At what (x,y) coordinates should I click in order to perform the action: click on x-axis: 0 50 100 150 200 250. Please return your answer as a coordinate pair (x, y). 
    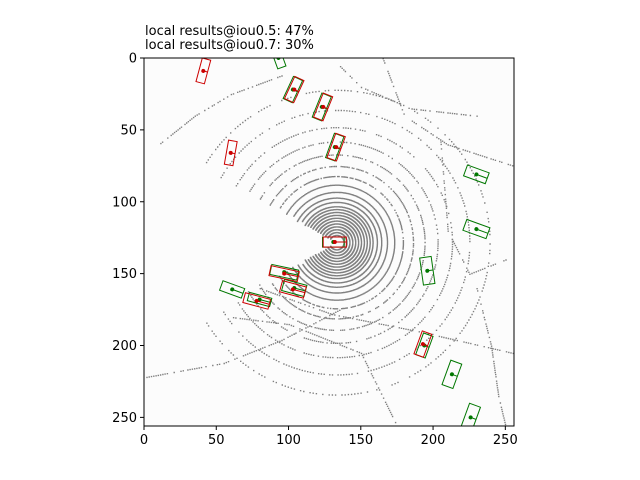
    Looking at the image, I should click on (329, 437).